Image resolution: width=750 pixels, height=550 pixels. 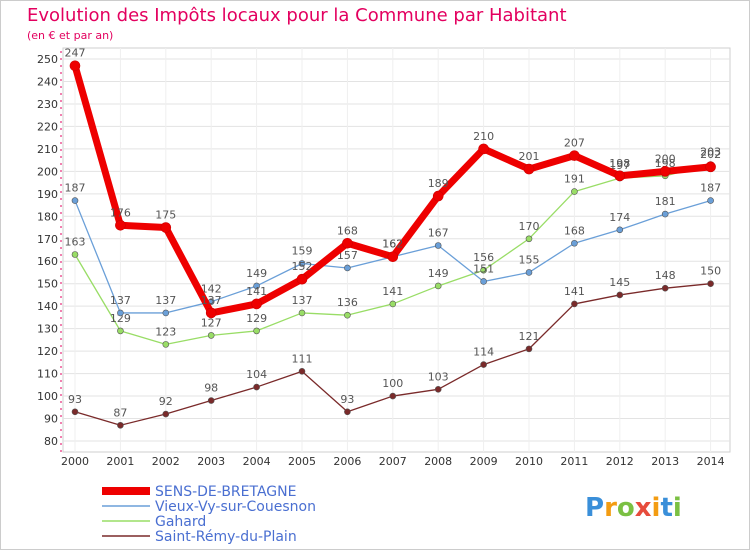 What do you see at coordinates (302, 250) in the screenshot?
I see `data-label: 159` at bounding box center [302, 250].